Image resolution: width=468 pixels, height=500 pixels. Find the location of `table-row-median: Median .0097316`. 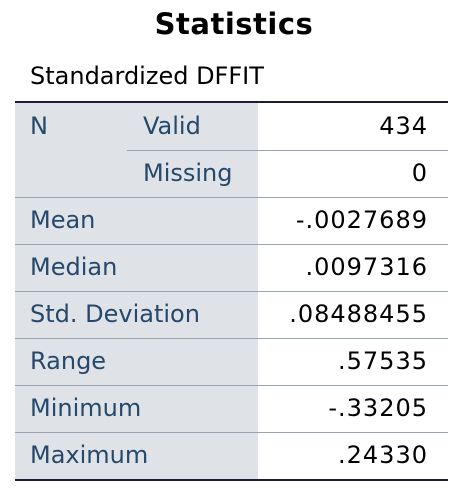

table-row-median: Median .0097316 is located at coordinates (231, 268).